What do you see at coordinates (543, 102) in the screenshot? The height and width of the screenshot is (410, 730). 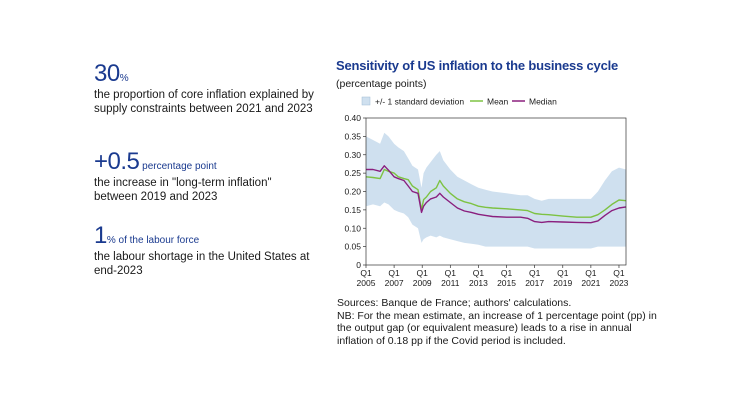 I see `legend-median-label: Median` at bounding box center [543, 102].